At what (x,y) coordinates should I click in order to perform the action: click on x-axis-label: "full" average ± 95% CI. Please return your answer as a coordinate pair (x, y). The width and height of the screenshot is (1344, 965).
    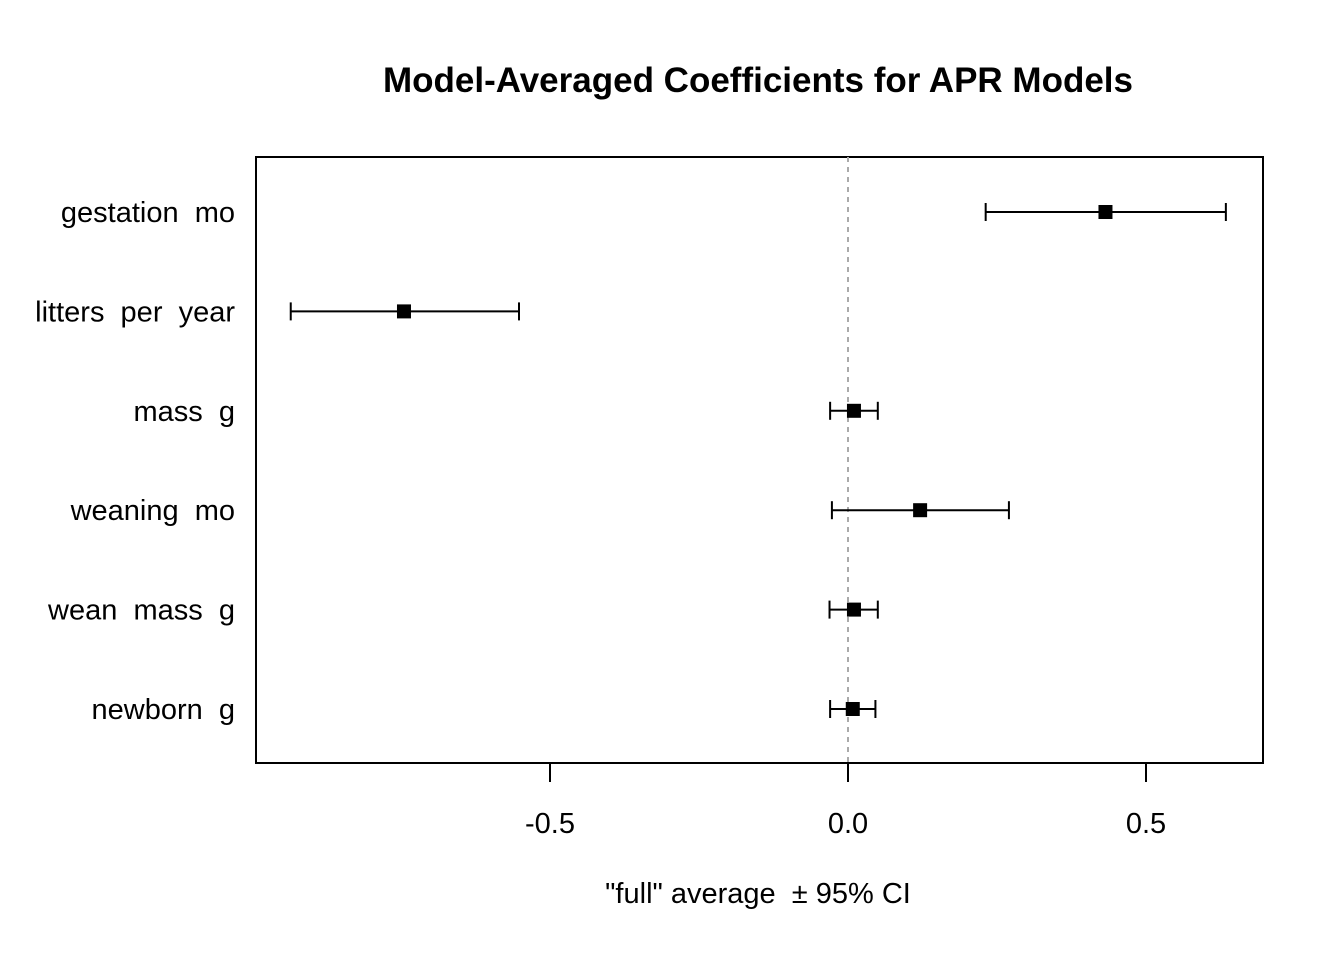
    Looking at the image, I should click on (758, 894).